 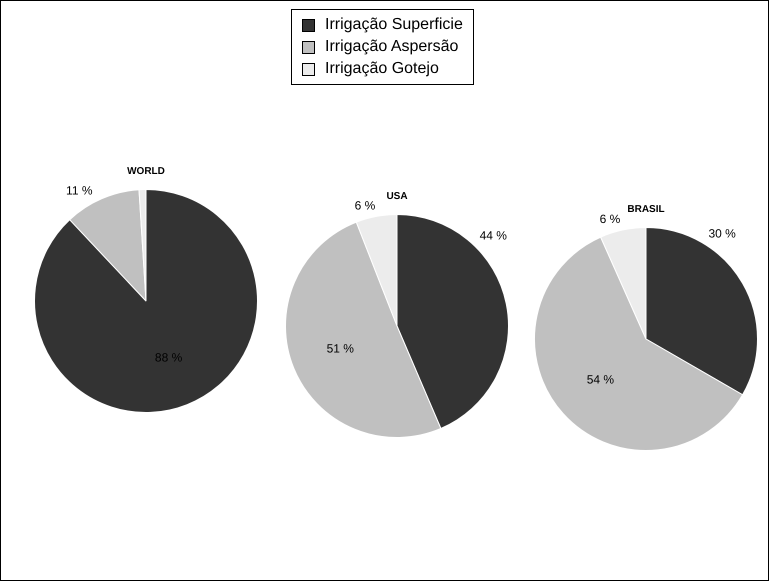 What do you see at coordinates (494, 235) in the screenshot?
I see `data-label: 44 %` at bounding box center [494, 235].